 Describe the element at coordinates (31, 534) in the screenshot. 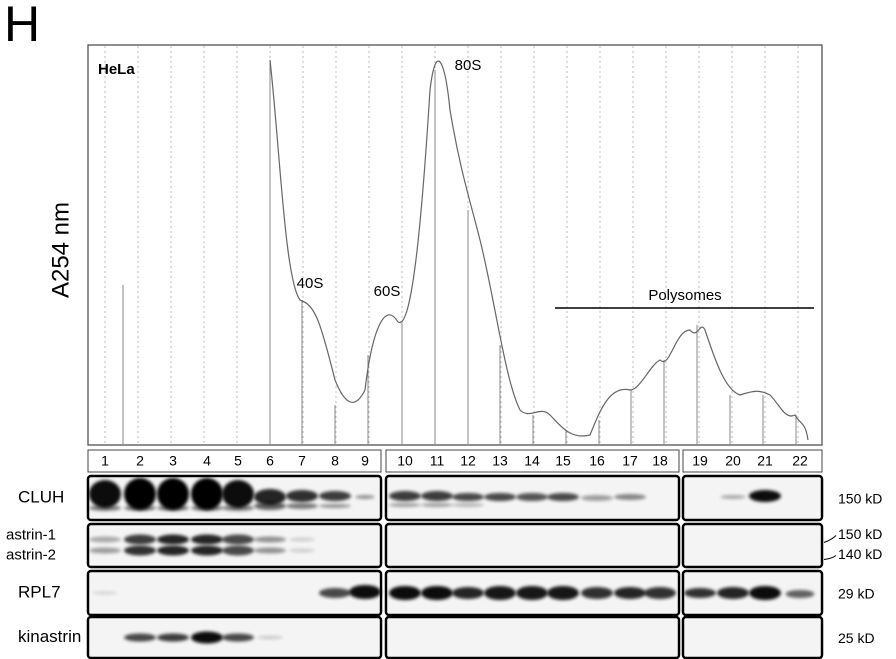

I see `protein-label: astrin-1` at that location.